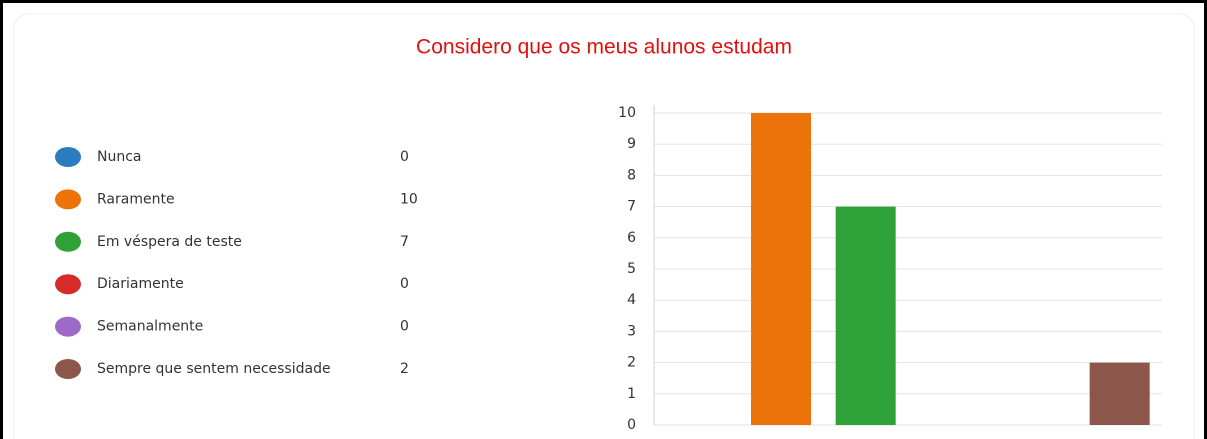 This screenshot has height=439, width=1207. Describe the element at coordinates (631, 363) in the screenshot. I see `y-tick-label: 2` at that location.